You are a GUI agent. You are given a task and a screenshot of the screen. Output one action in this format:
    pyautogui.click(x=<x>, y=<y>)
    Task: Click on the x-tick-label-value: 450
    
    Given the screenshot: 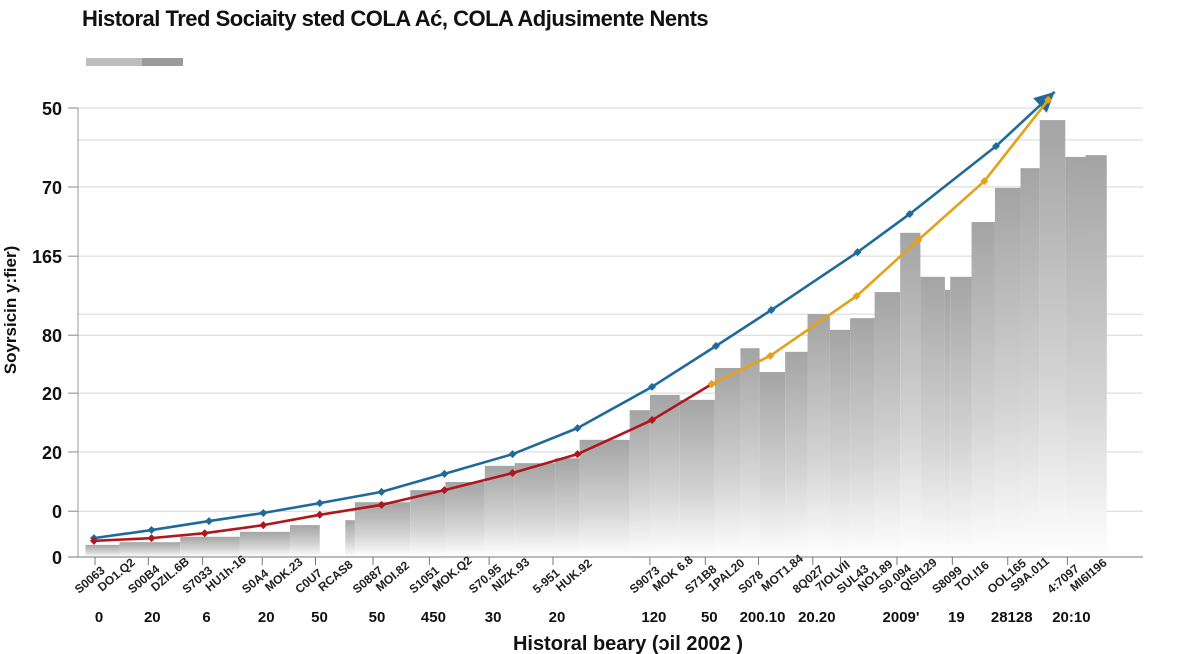 What is the action you would take?
    pyautogui.click(x=433, y=617)
    